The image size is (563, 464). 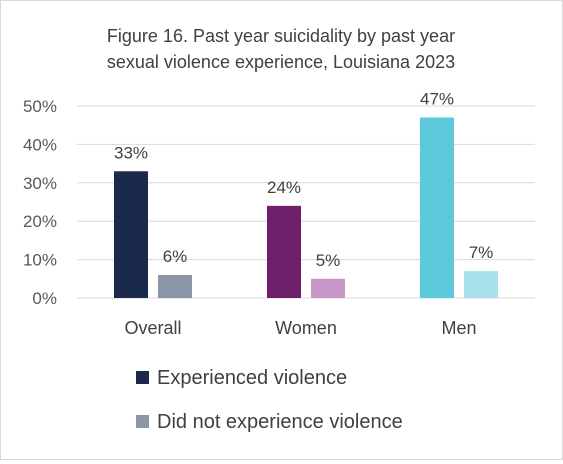 I want to click on y-axis-tick-labels: 0% 10% 20% 30% 40% 50%, so click(x=40, y=202).